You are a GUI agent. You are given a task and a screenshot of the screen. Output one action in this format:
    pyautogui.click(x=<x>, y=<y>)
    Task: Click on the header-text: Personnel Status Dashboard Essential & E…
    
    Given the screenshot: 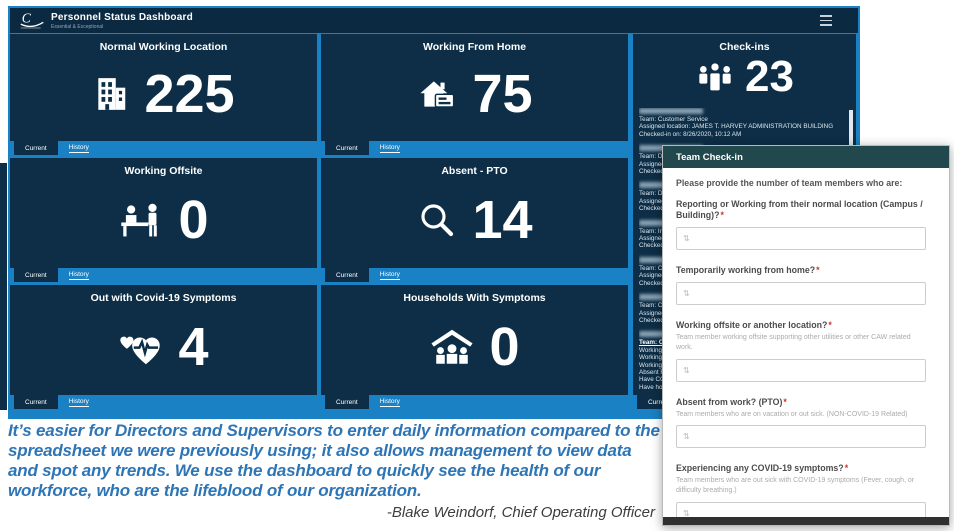 What is the action you would take?
    pyautogui.click(x=122, y=21)
    